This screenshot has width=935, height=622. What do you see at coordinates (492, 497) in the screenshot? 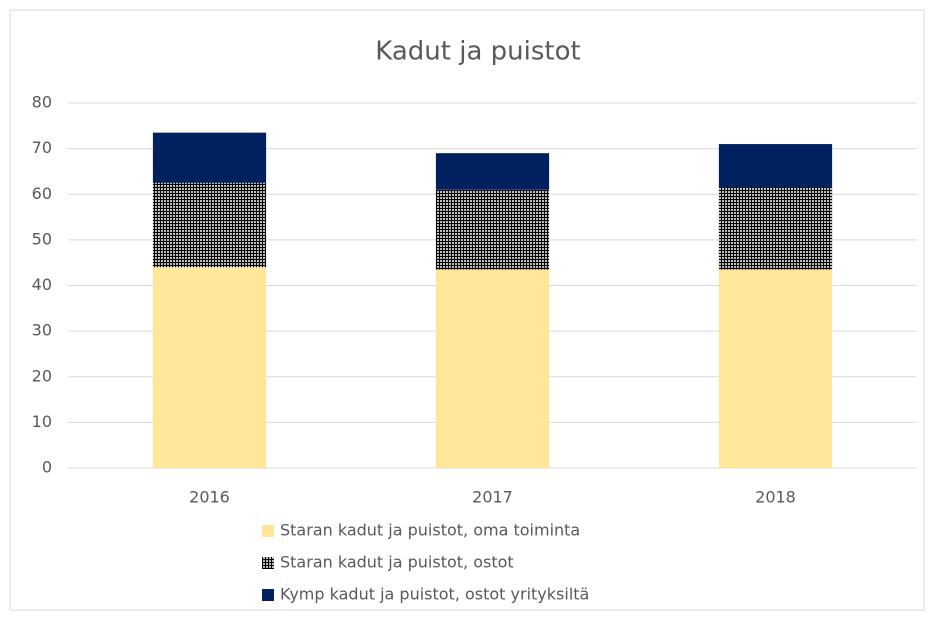
I see `x-tick-label: 2017` at bounding box center [492, 497].